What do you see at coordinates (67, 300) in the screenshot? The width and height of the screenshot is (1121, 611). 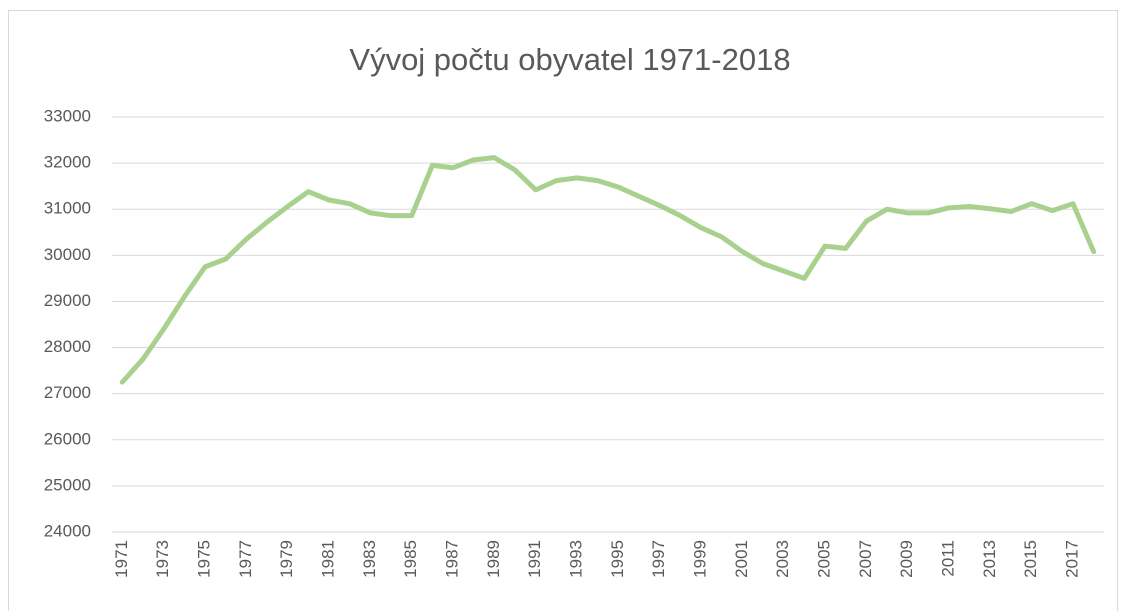 I see `y-tick-label: 29000` at bounding box center [67, 300].